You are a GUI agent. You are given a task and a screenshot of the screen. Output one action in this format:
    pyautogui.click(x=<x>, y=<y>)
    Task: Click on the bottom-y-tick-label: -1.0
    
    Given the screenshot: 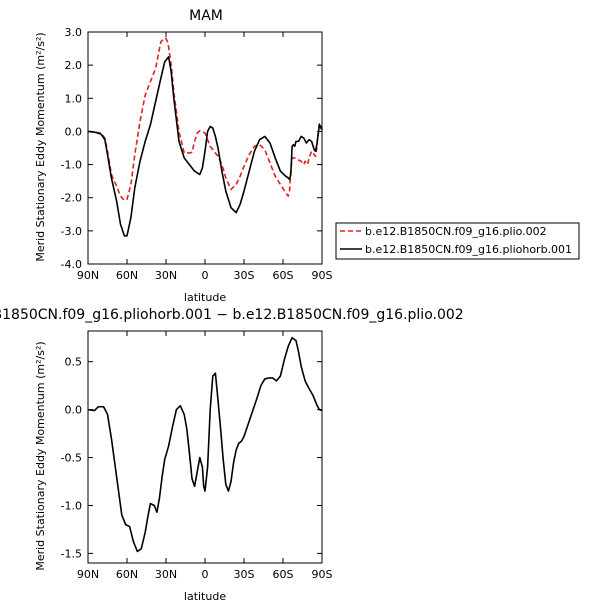 What is the action you would take?
    pyautogui.click(x=71, y=505)
    